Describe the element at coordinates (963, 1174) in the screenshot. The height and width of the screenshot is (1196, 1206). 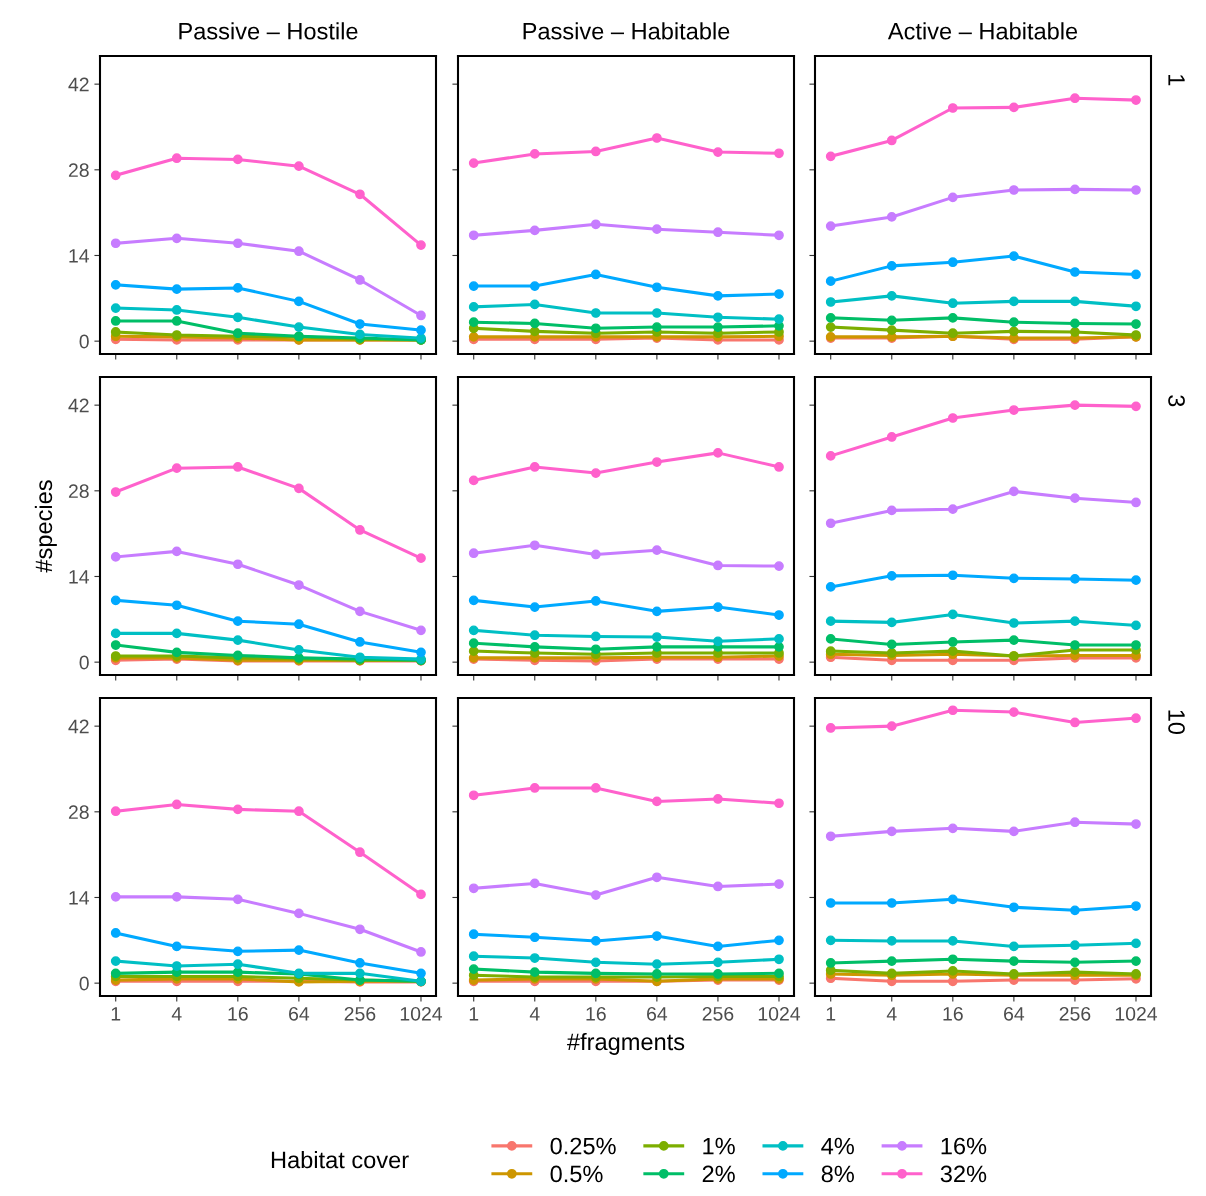
I see `legend-label: 32%` at that location.